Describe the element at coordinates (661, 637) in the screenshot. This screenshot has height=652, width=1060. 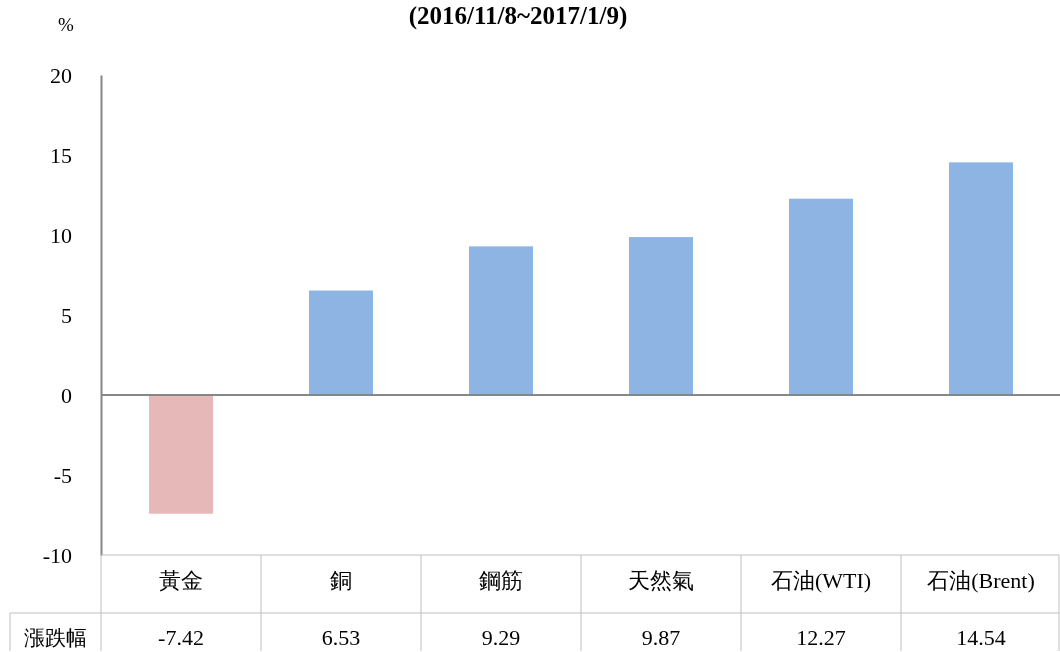
I see `data-label: 9.87` at that location.